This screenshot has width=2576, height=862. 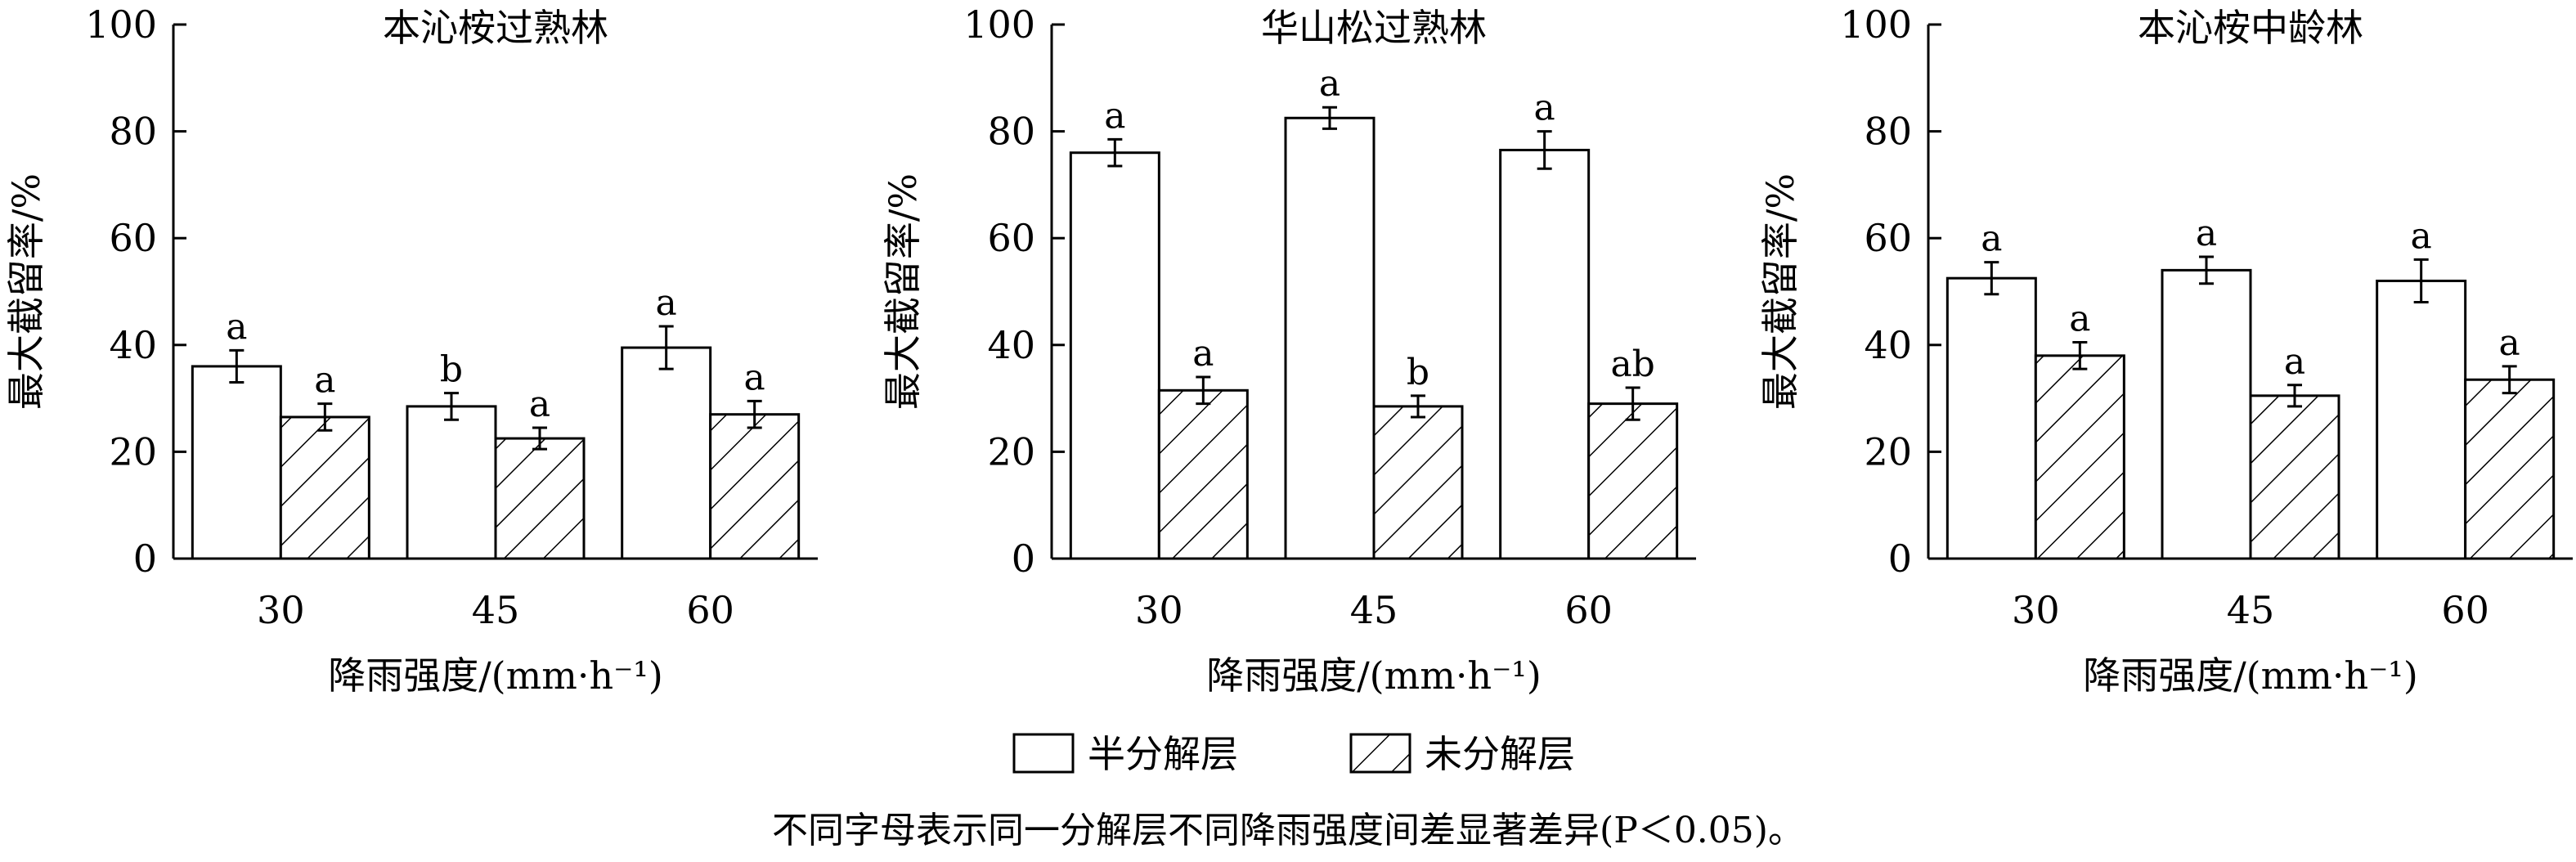 What do you see at coordinates (1876, 25) in the screenshot?
I see `panel-3-y-tick-label: 100` at bounding box center [1876, 25].